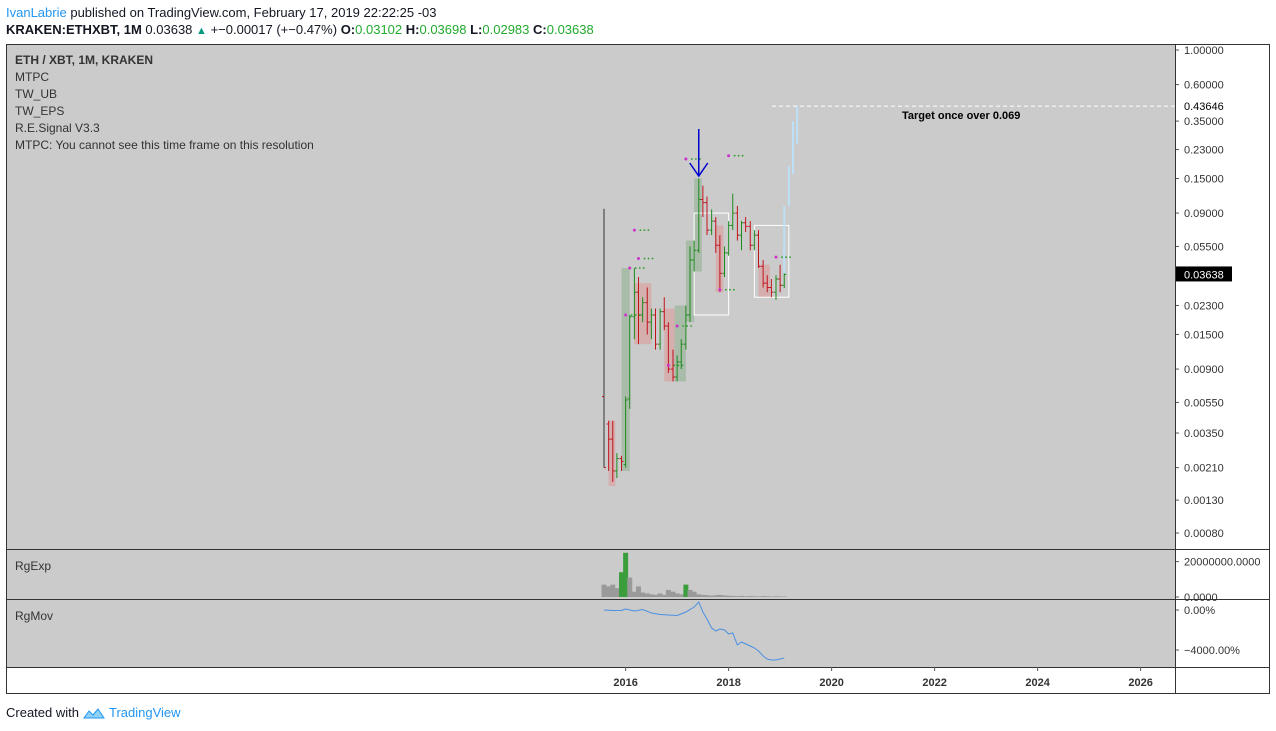 This screenshot has height=731, width=1276. I want to click on tradingview-link: TradingView, so click(144, 712).